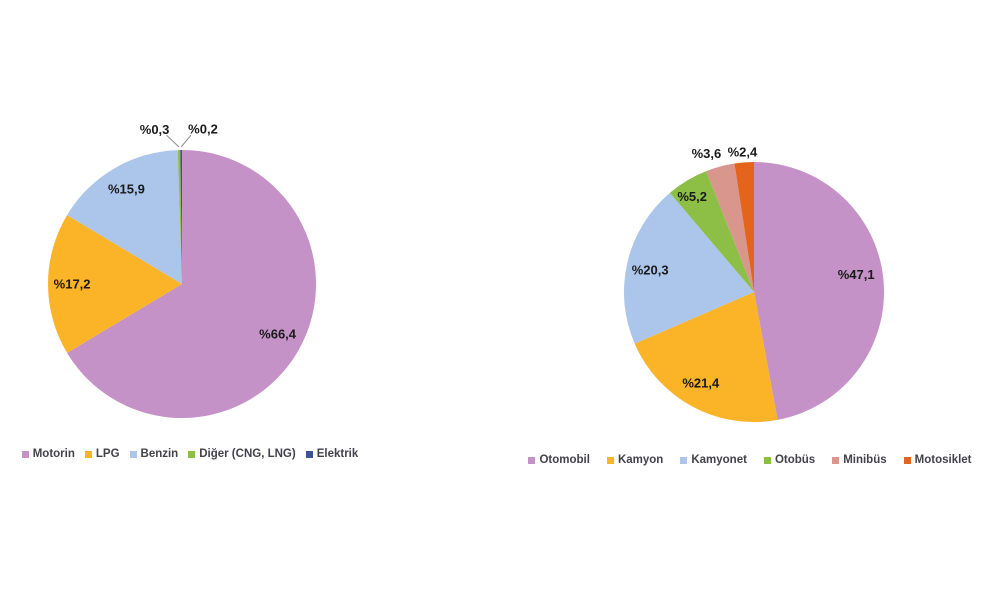 Image resolution: width=1000 pixels, height=593 pixels. I want to click on label-leader-line-di-er-cng-lng, so click(173, 141).